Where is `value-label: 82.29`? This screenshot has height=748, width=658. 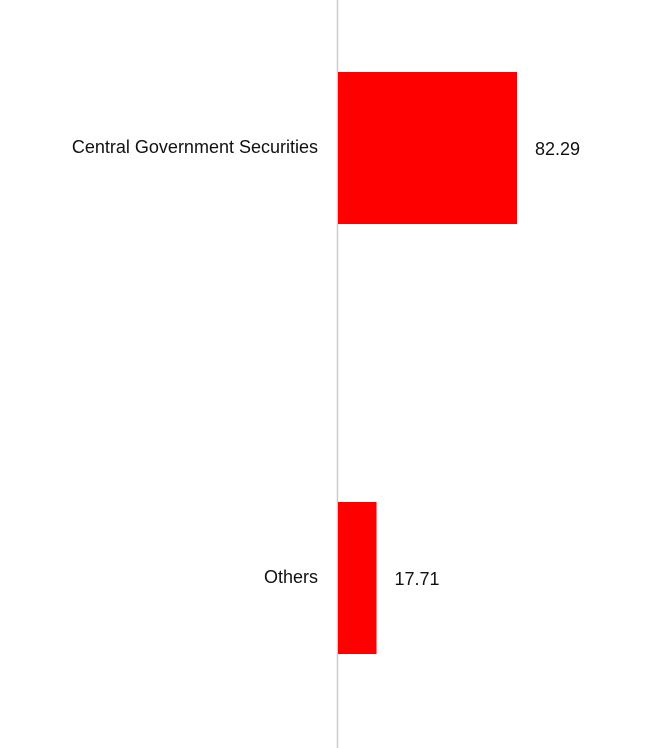
value-label: 82.29 is located at coordinates (557, 149).